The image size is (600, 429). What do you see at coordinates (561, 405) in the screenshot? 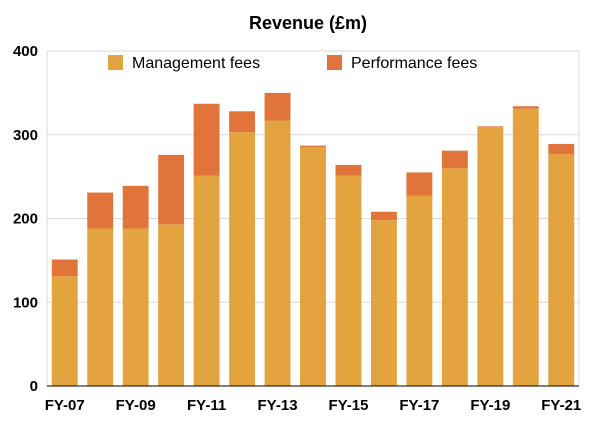
I see `x-tick-label: FY-21` at bounding box center [561, 405].